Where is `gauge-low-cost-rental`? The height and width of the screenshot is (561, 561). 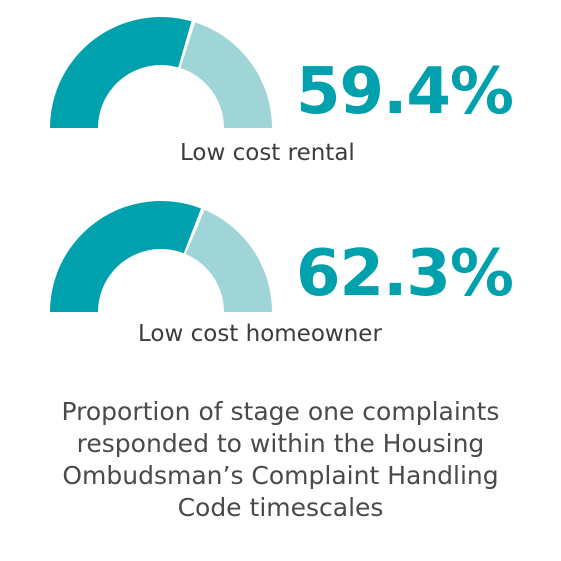
gauge-low-cost-rental is located at coordinates (161, 73).